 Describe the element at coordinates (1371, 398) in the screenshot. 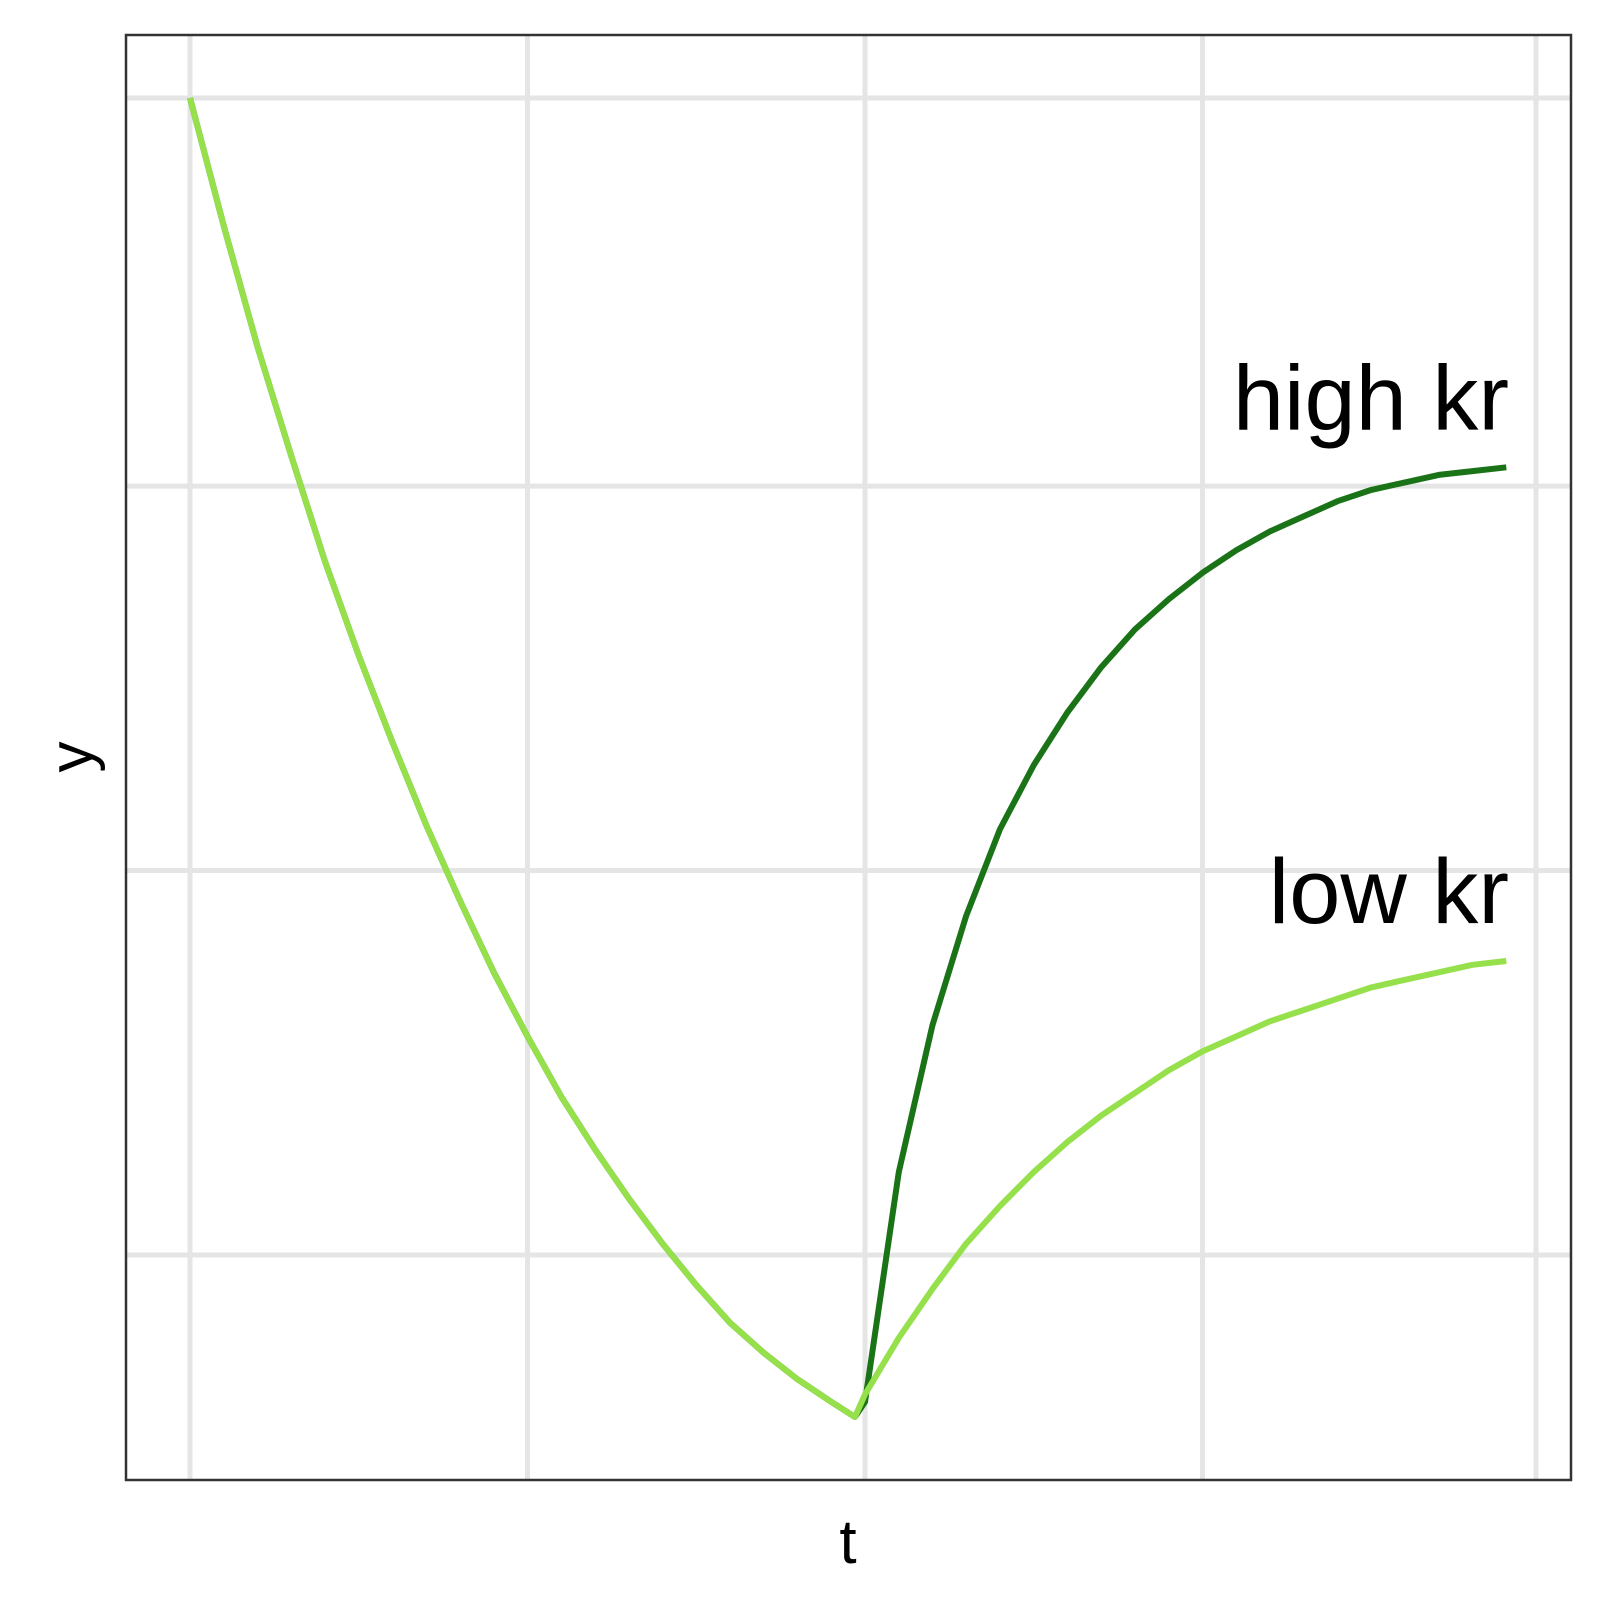

I see `annotation-high-kr: high kr` at that location.